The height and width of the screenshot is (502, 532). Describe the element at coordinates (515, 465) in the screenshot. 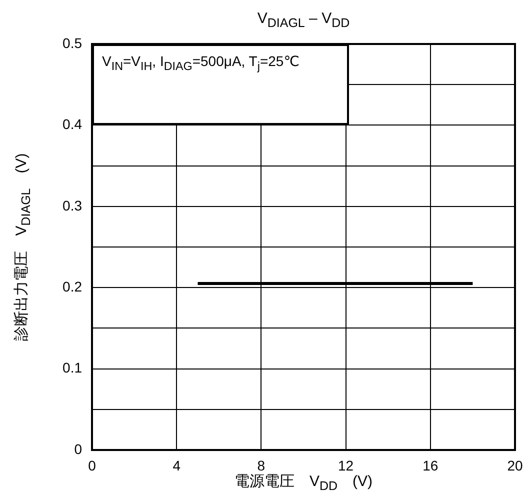

I see `x-tick-label: 20` at that location.